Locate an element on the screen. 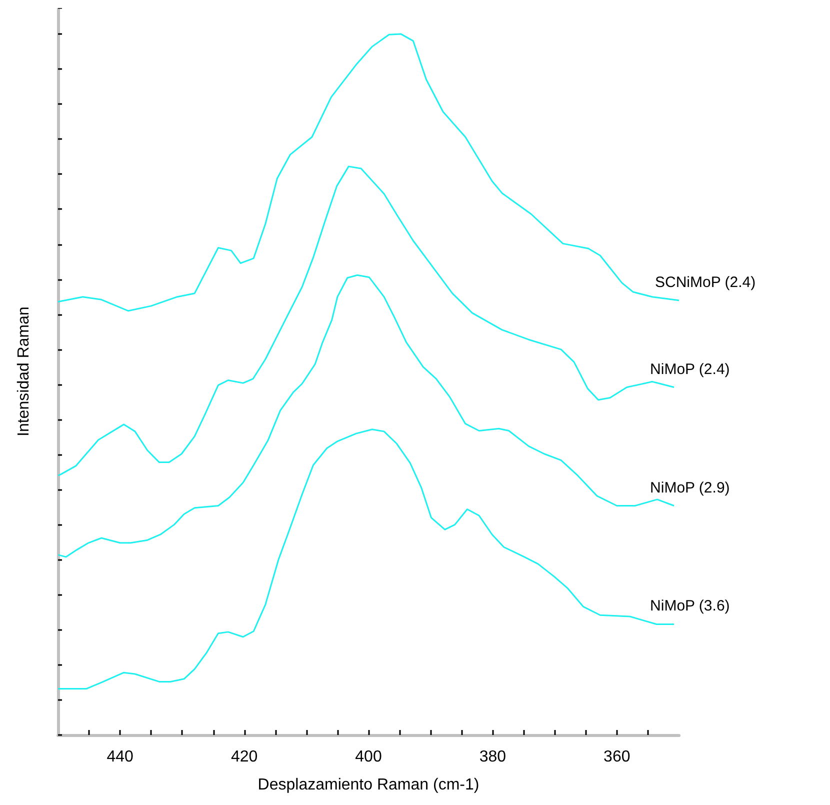  x-tick-label: 360 is located at coordinates (617, 757).